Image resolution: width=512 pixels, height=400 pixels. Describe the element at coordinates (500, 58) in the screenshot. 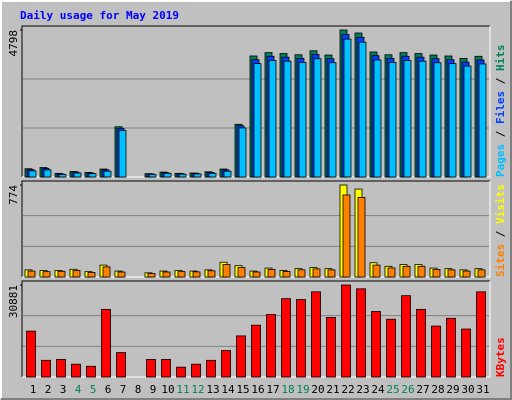

I see `legend-entry: Hits` at that location.